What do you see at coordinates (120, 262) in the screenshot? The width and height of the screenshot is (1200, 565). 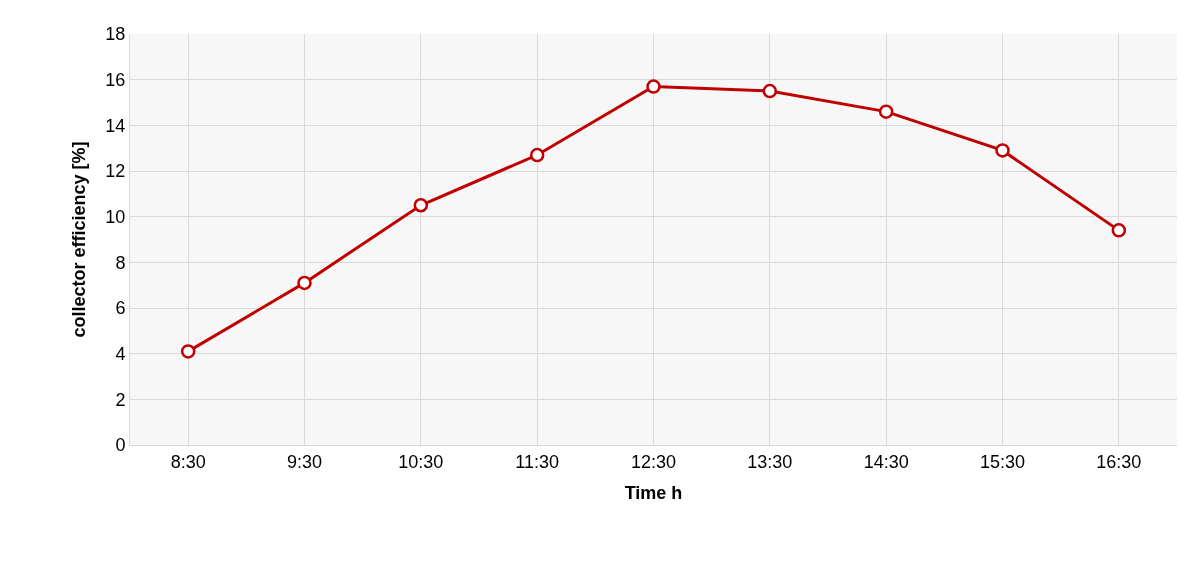 I see `y-tick-label: 8` at bounding box center [120, 262].